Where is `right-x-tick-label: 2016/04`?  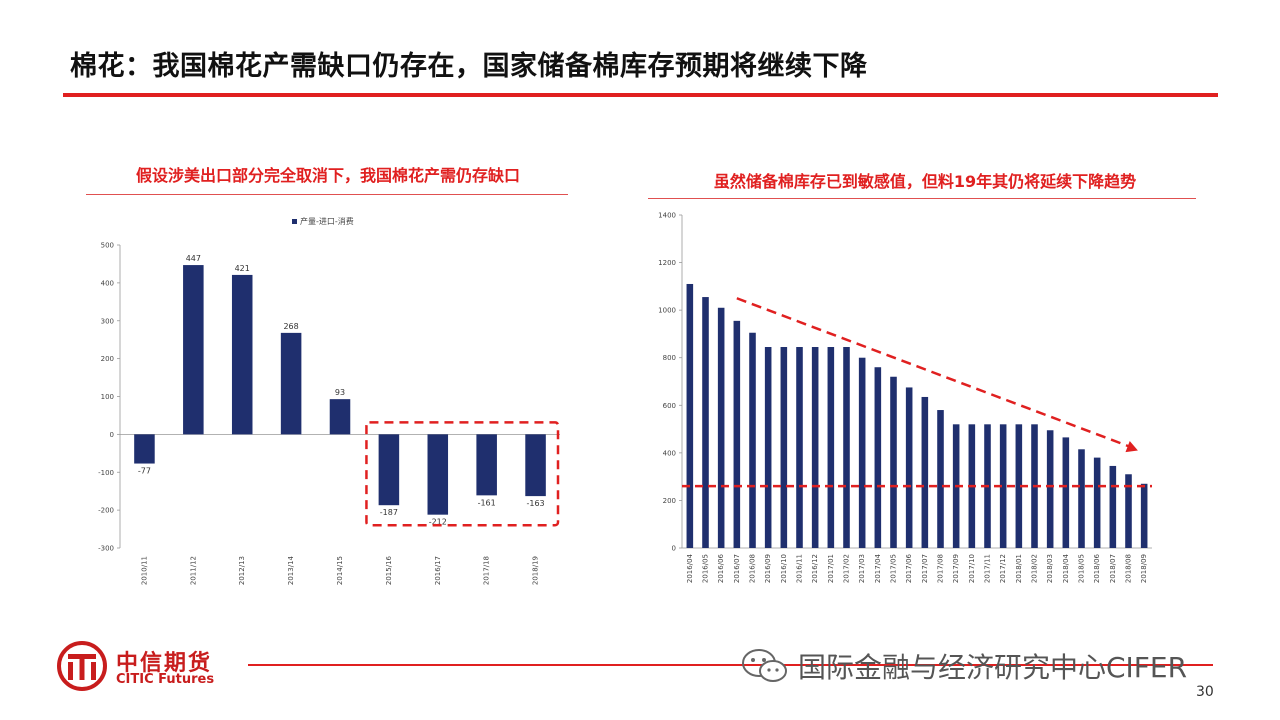 right-x-tick-label: 2016/04 is located at coordinates (690, 568).